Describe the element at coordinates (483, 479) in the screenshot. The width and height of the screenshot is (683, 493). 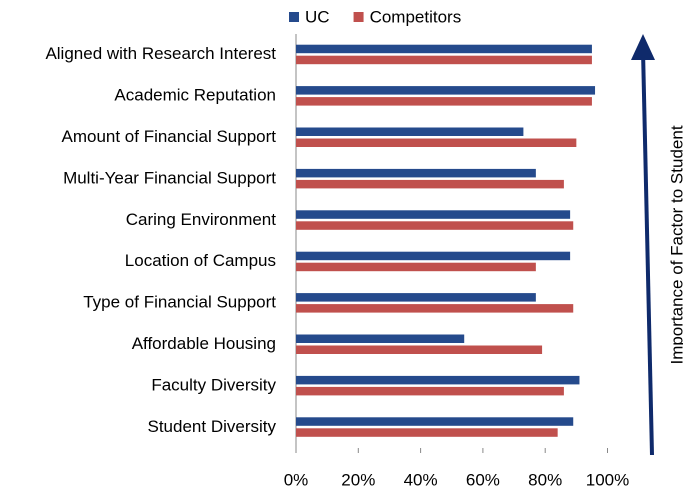
I see `x-tick-label: 60%` at that location.